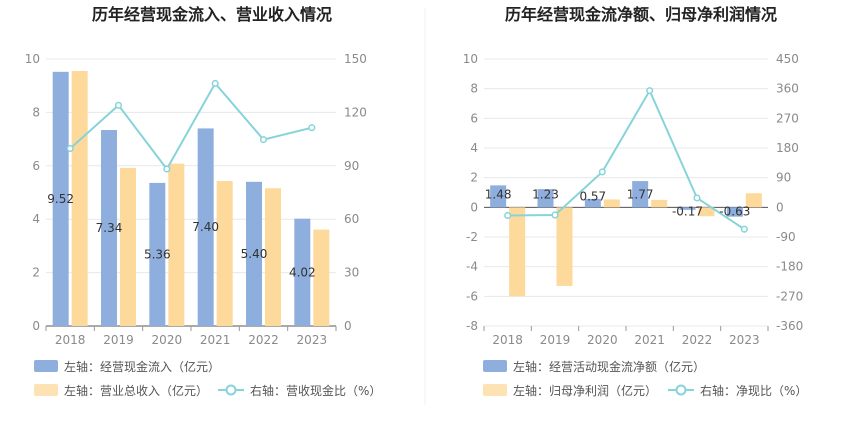  I want to click on legend-marker-net-ratio, so click(681, 390).